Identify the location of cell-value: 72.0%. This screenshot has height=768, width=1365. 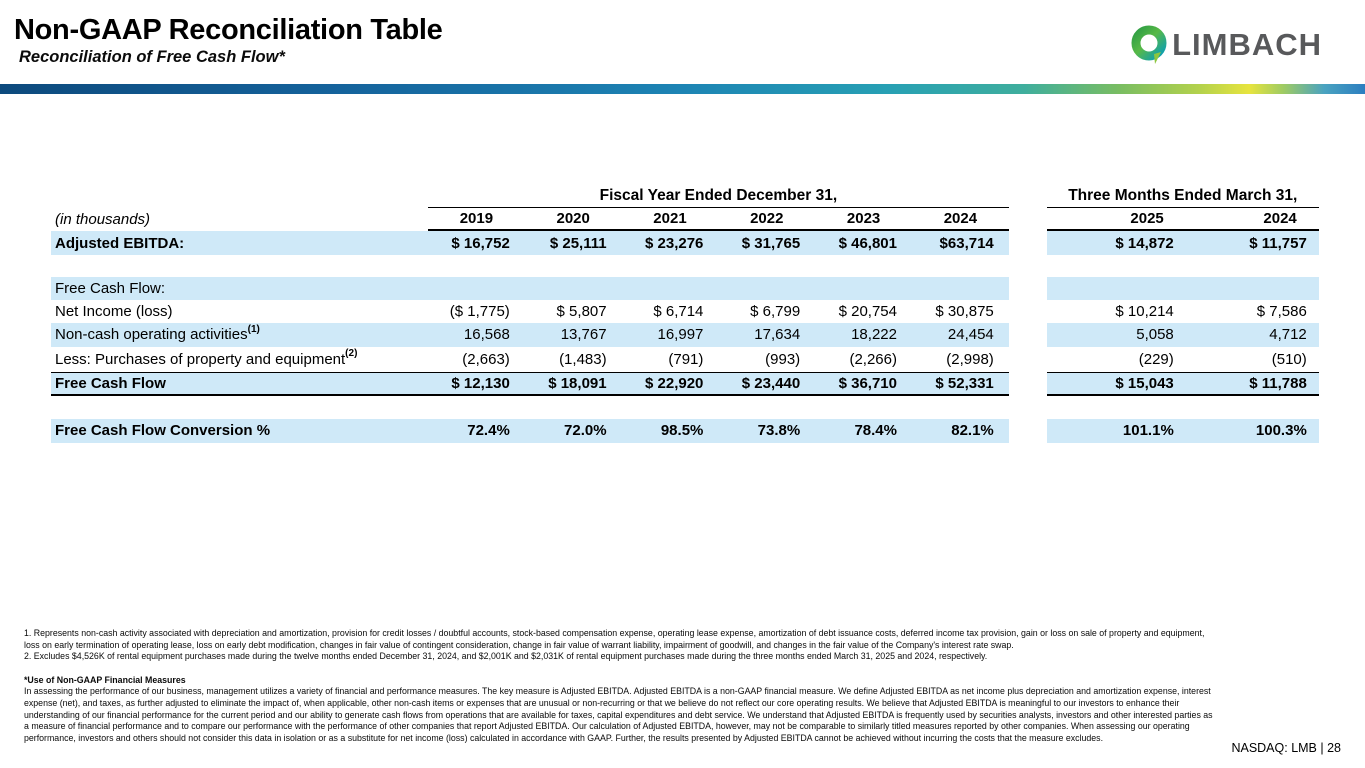
(573, 430).